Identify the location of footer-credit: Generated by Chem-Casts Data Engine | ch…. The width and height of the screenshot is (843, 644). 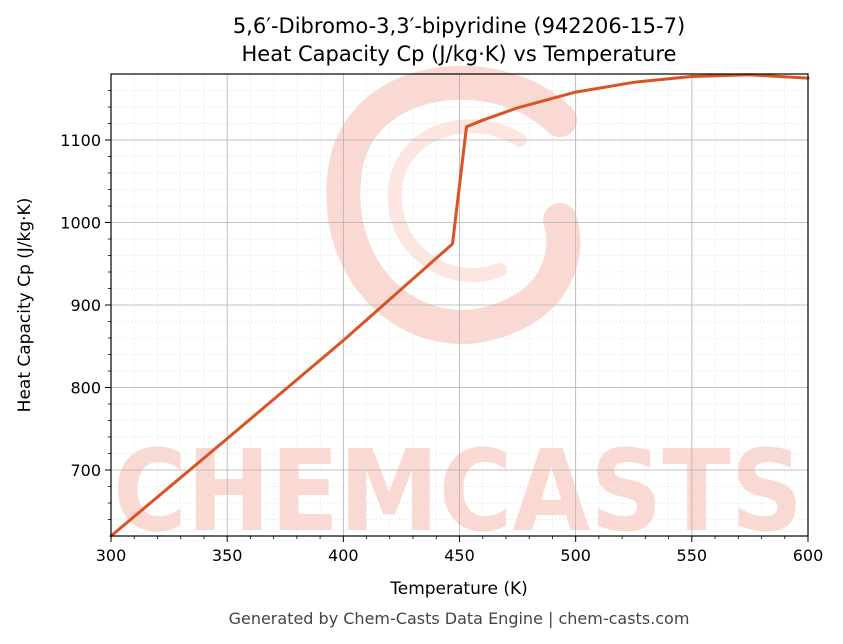
(459, 618).